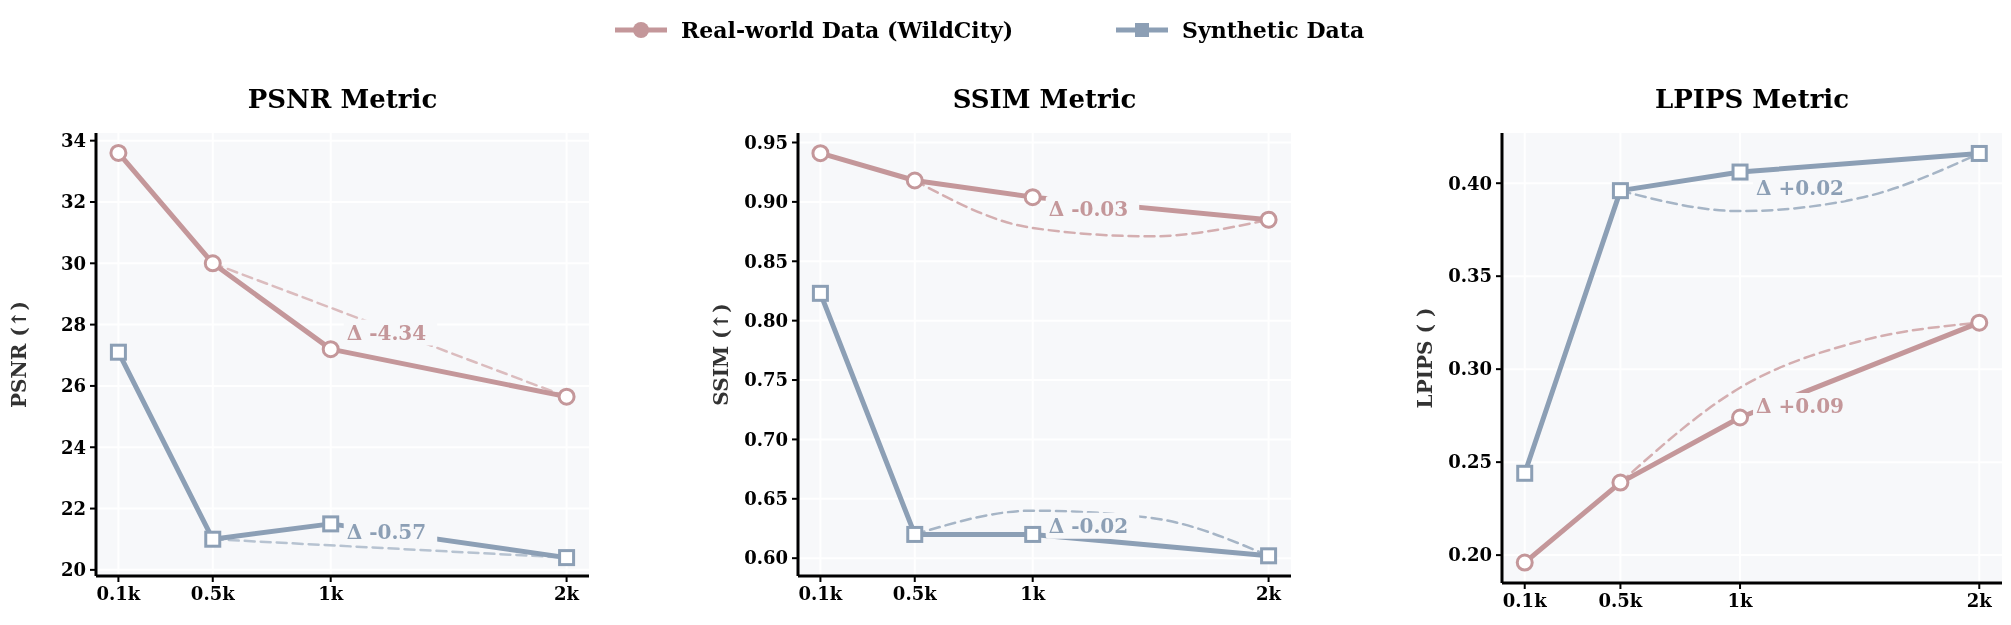 The image size is (2011, 625). I want to click on y-tick-label: 0.20, so click(1470, 555).